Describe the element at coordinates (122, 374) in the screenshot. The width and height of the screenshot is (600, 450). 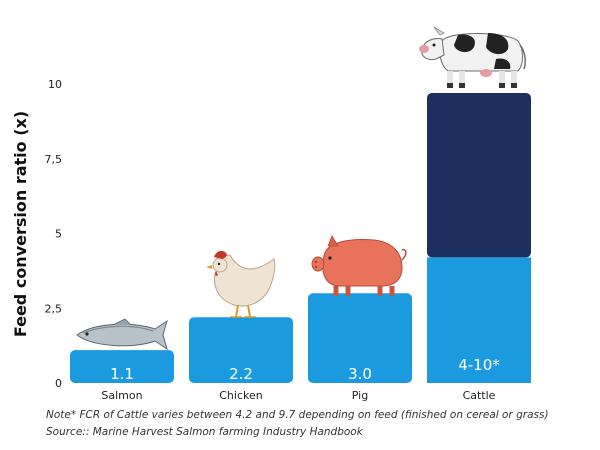
I see `value-label: 1.1` at that location.